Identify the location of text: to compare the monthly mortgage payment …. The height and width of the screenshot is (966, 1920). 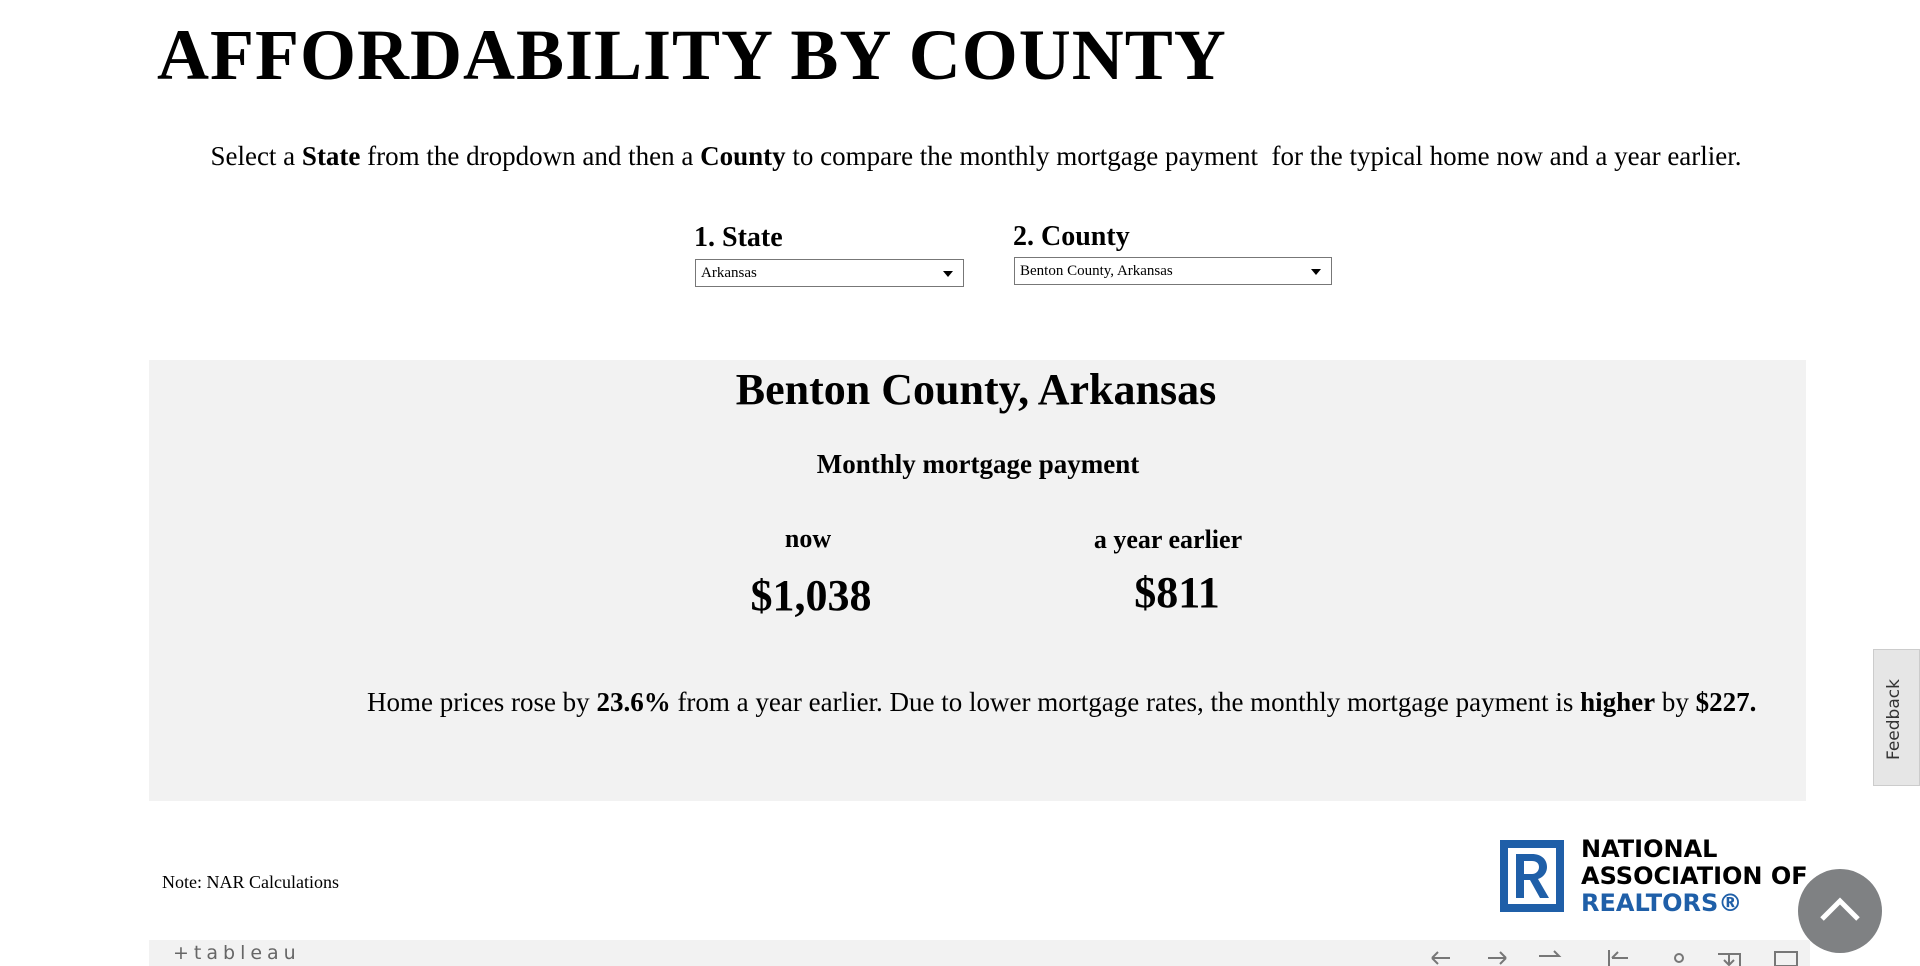
(1263, 156).